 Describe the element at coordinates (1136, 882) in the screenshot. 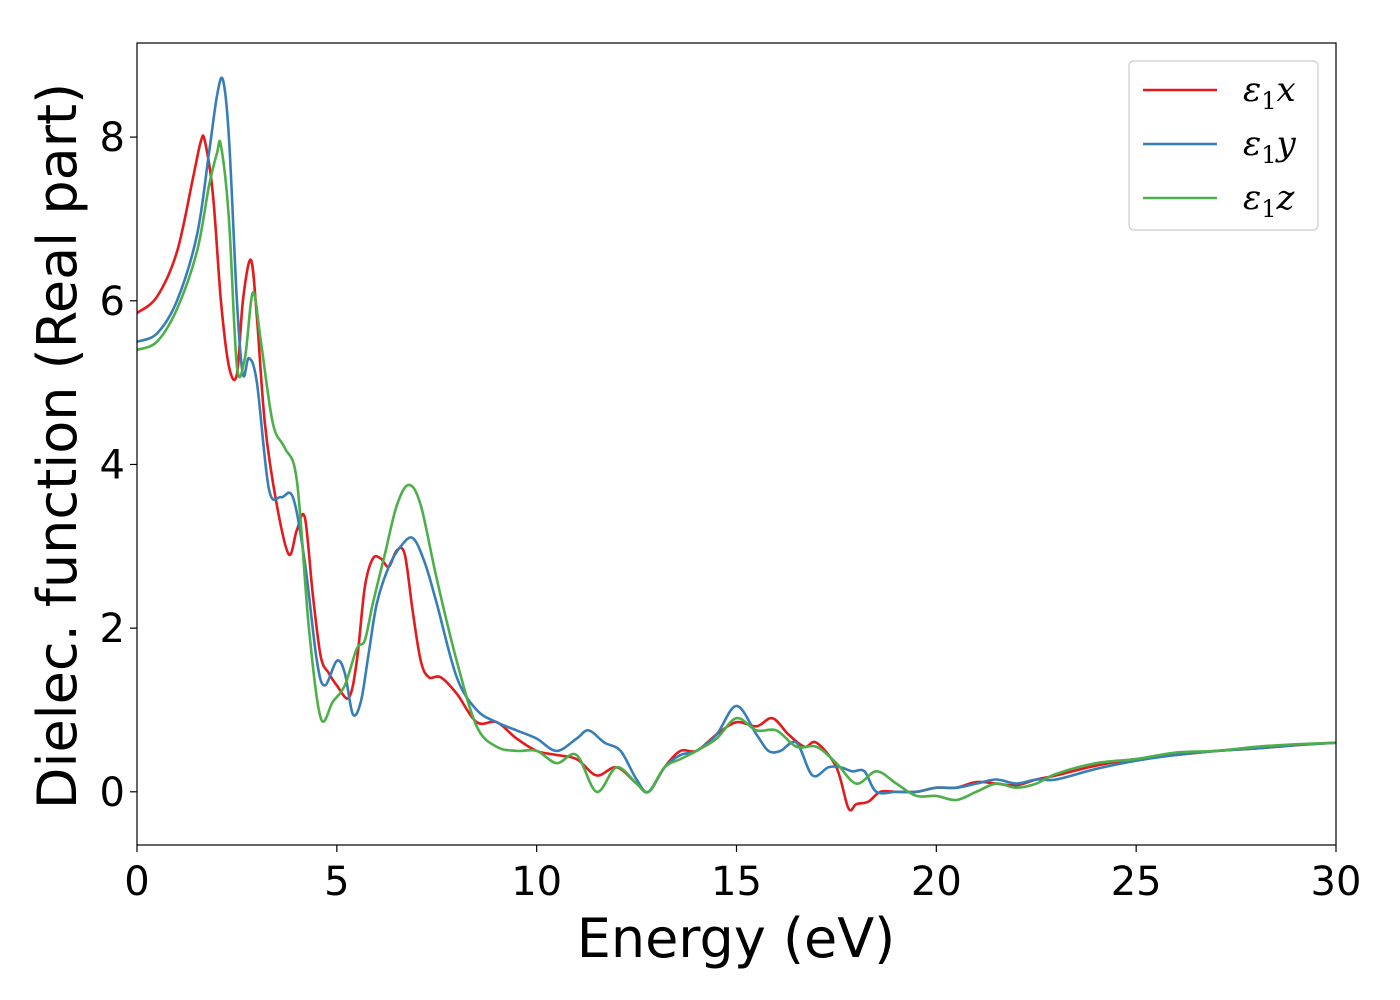

I see `x-tick-label: 25` at that location.